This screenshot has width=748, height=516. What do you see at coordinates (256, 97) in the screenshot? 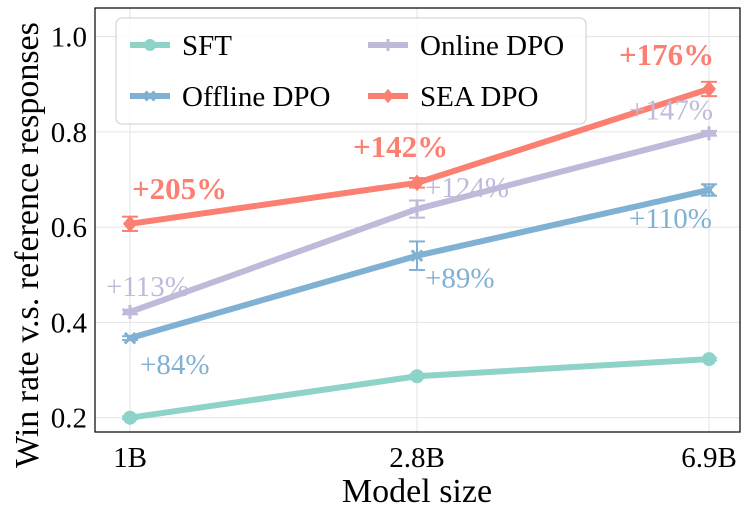
I see `legend-label: Offline DPO` at bounding box center [256, 97].